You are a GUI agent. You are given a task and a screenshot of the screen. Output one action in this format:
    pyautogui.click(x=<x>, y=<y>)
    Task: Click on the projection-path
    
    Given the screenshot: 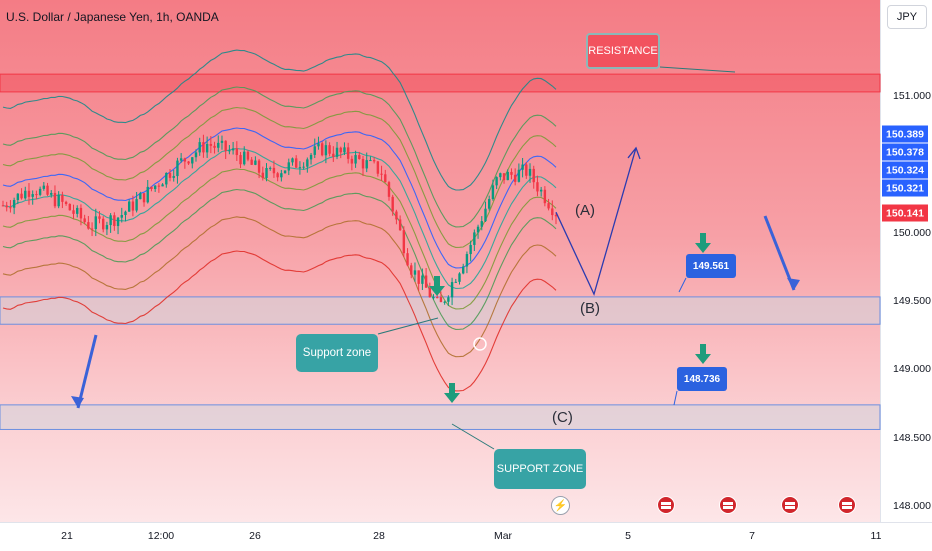 What is the action you would take?
    pyautogui.click(x=596, y=222)
    